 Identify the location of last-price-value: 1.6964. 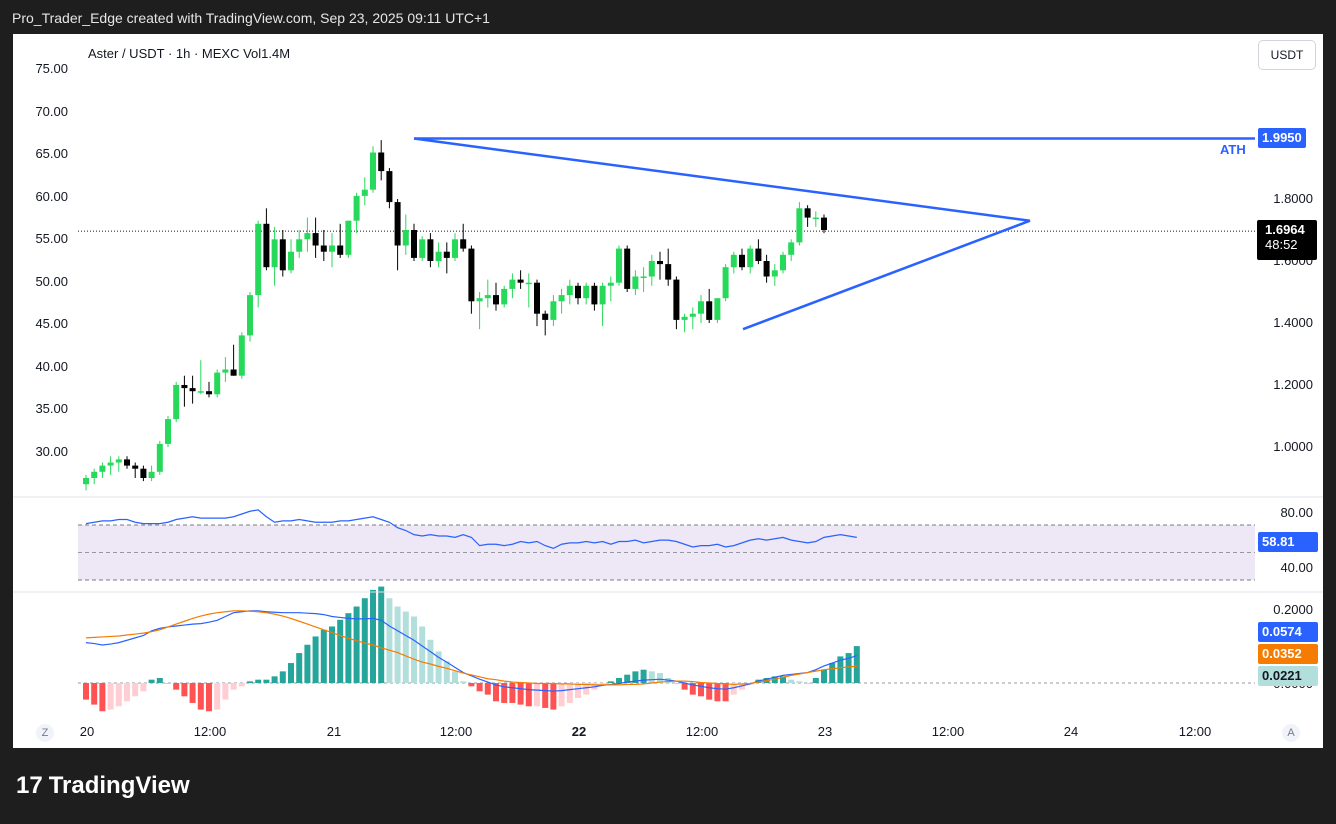
(1285, 229).